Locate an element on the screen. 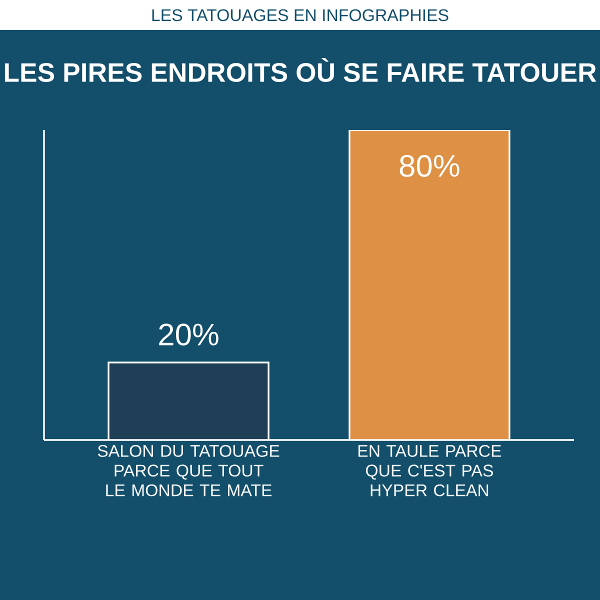 The width and height of the screenshot is (600, 600). x-tick-label: SALON DU TATOUAGE PARCE QUE TOUT LE MONDE TE MATE is located at coordinates (189, 470).